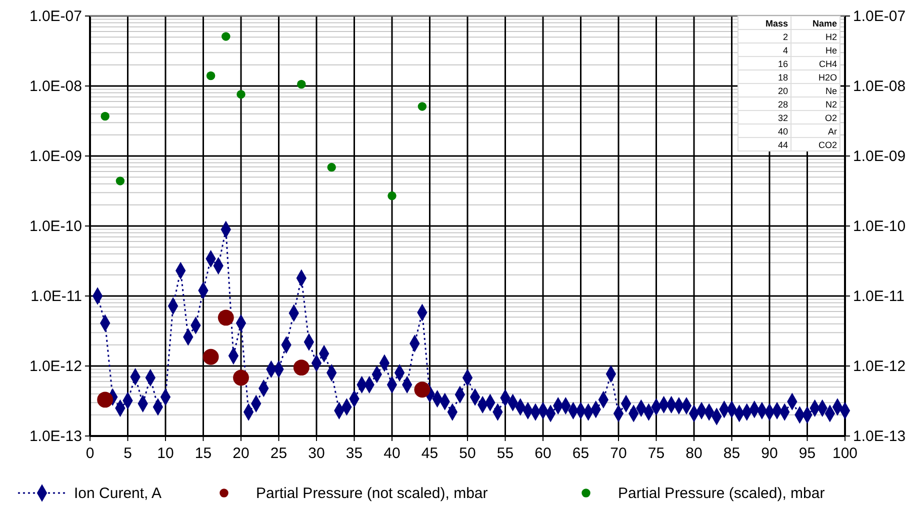  I want to click on x-tick-label: 10, so click(165, 453).